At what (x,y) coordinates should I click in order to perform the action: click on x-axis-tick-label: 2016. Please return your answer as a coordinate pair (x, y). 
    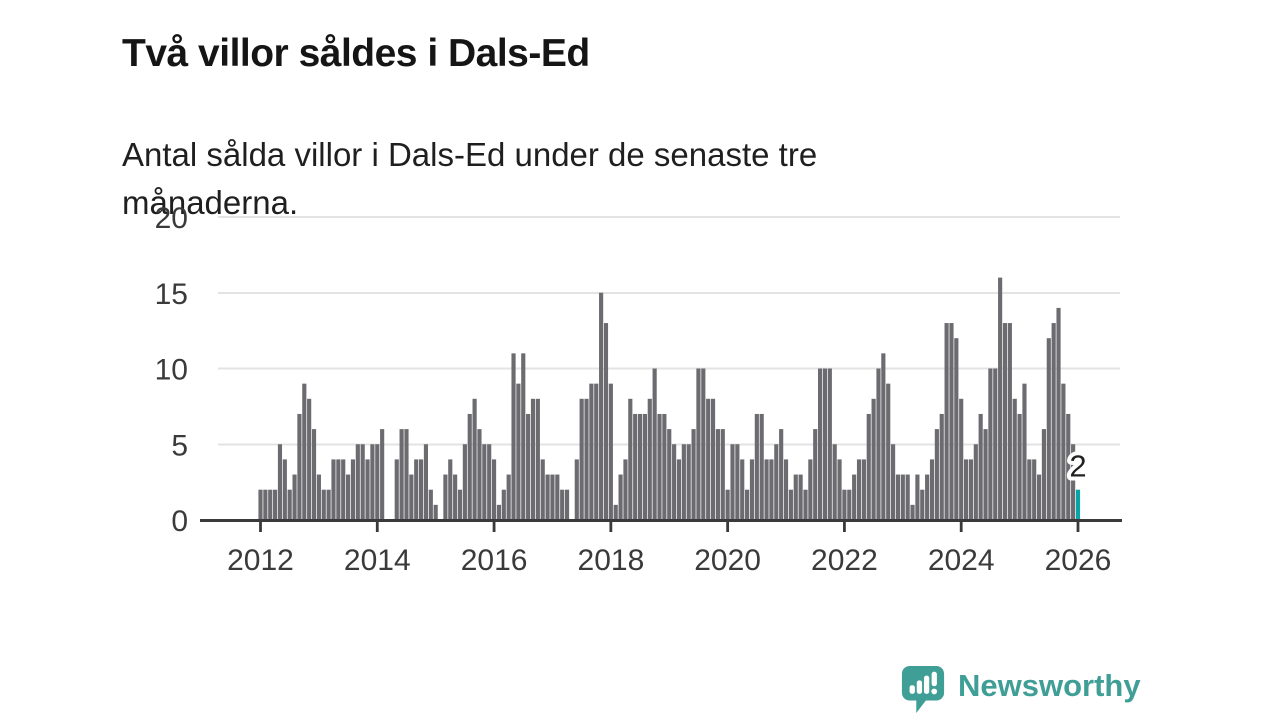
    Looking at the image, I should click on (494, 560).